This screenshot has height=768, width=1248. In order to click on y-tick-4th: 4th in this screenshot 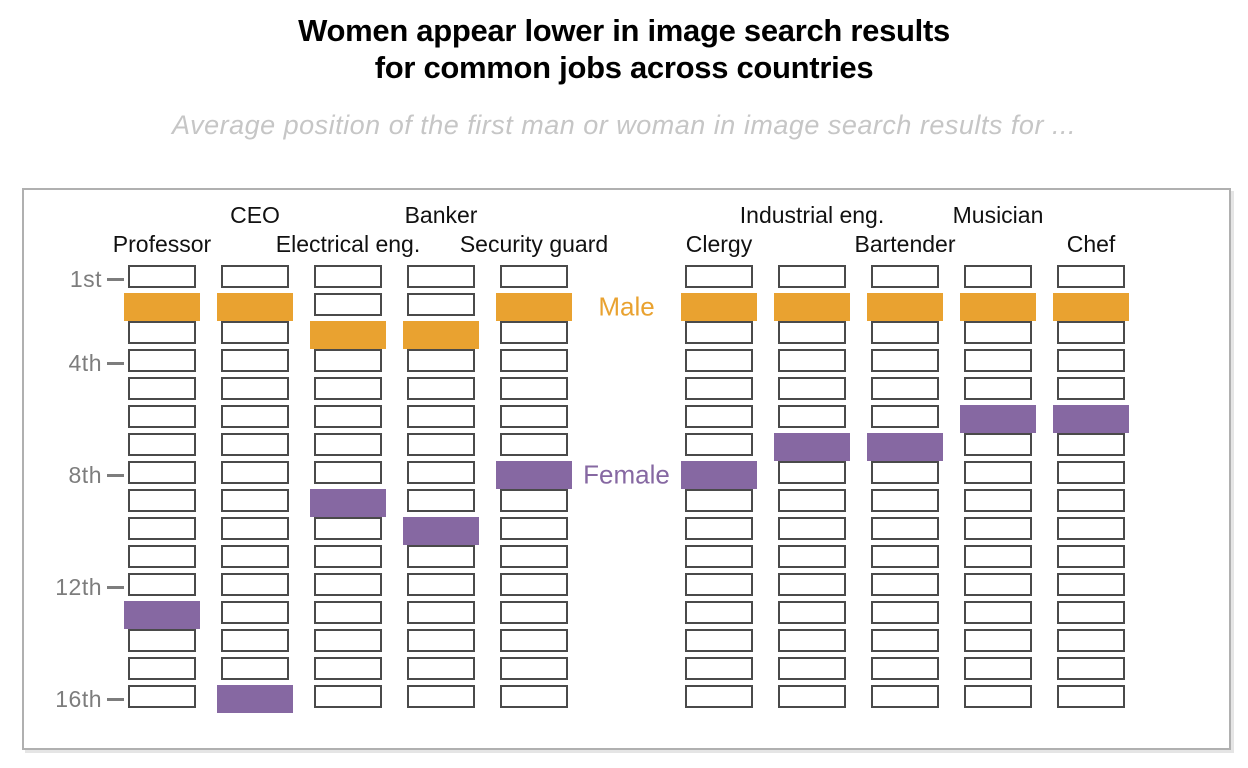, I will do `click(82, 363)`.